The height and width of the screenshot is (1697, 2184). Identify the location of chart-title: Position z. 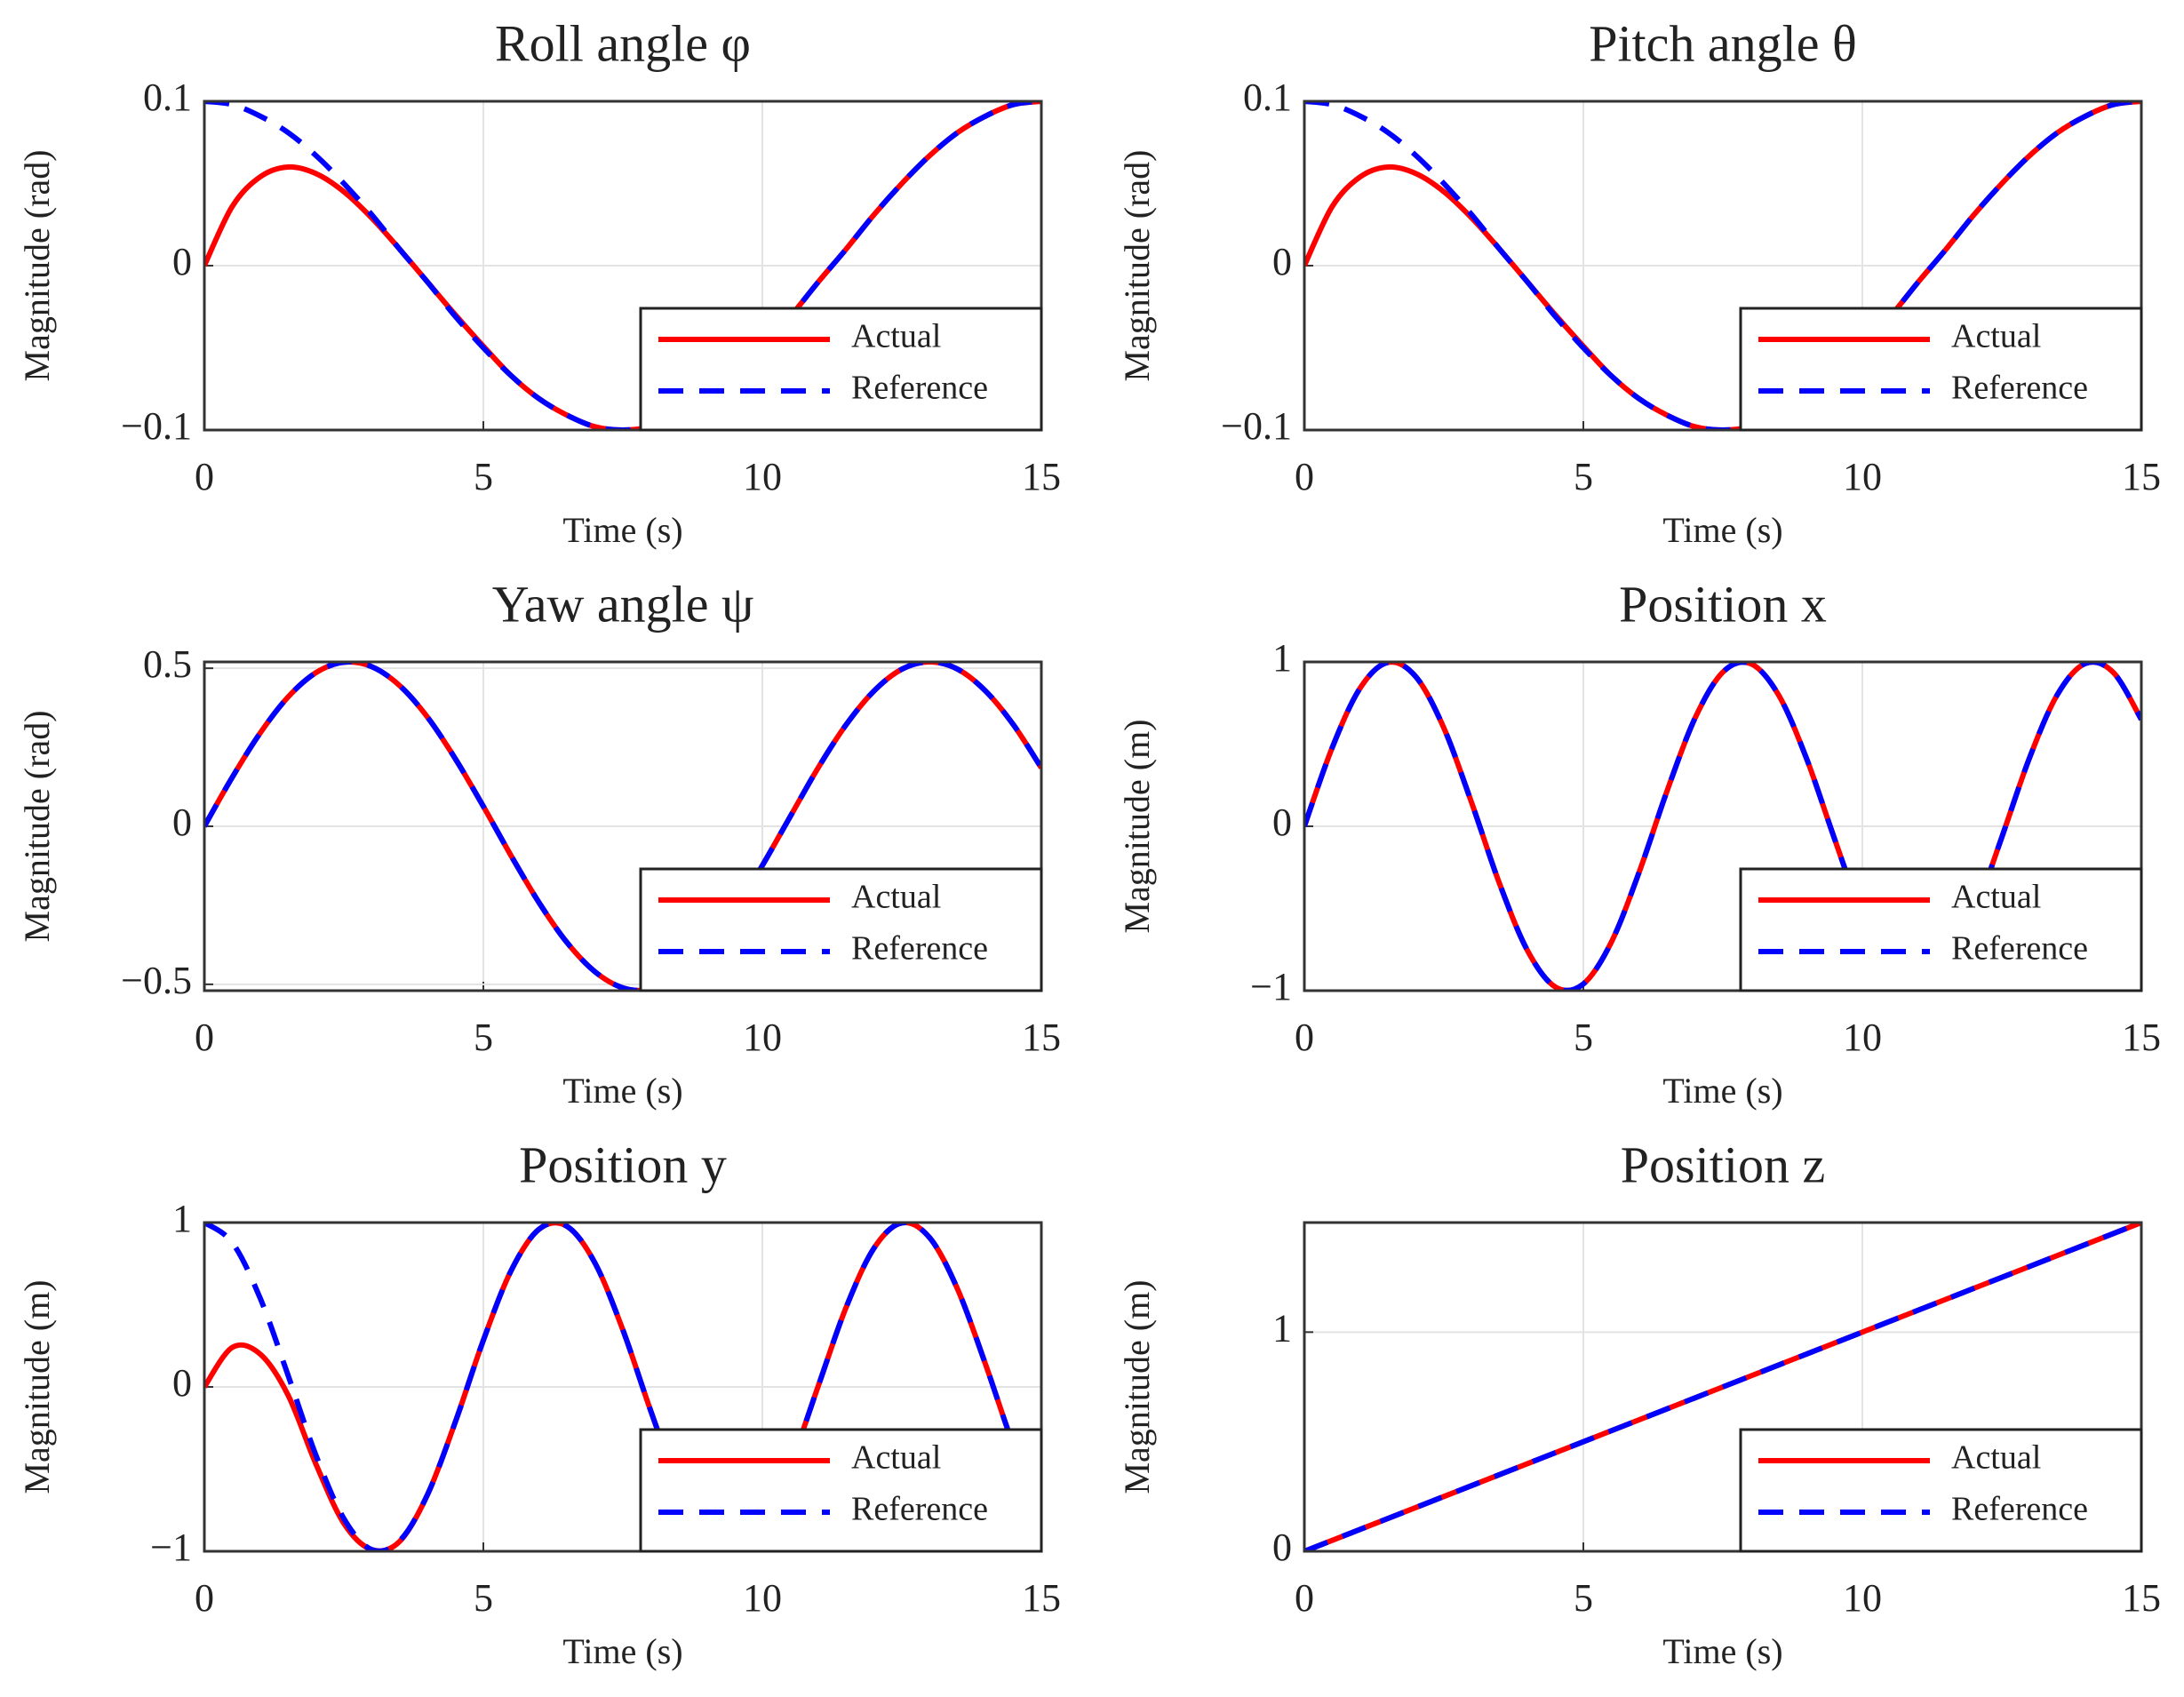
(1723, 1164).